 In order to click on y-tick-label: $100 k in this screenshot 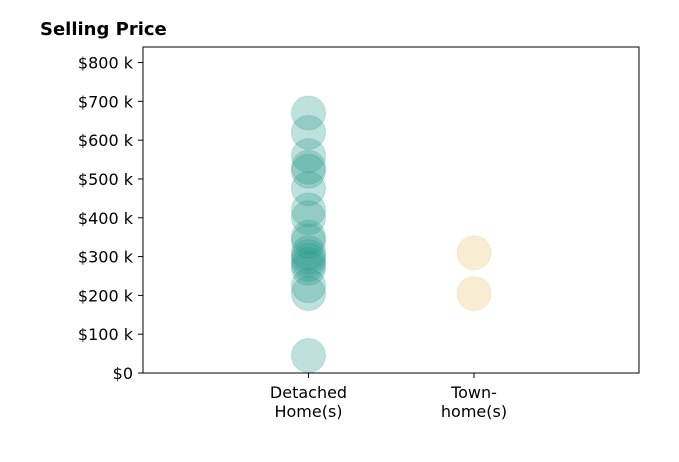, I will do `click(106, 334)`.